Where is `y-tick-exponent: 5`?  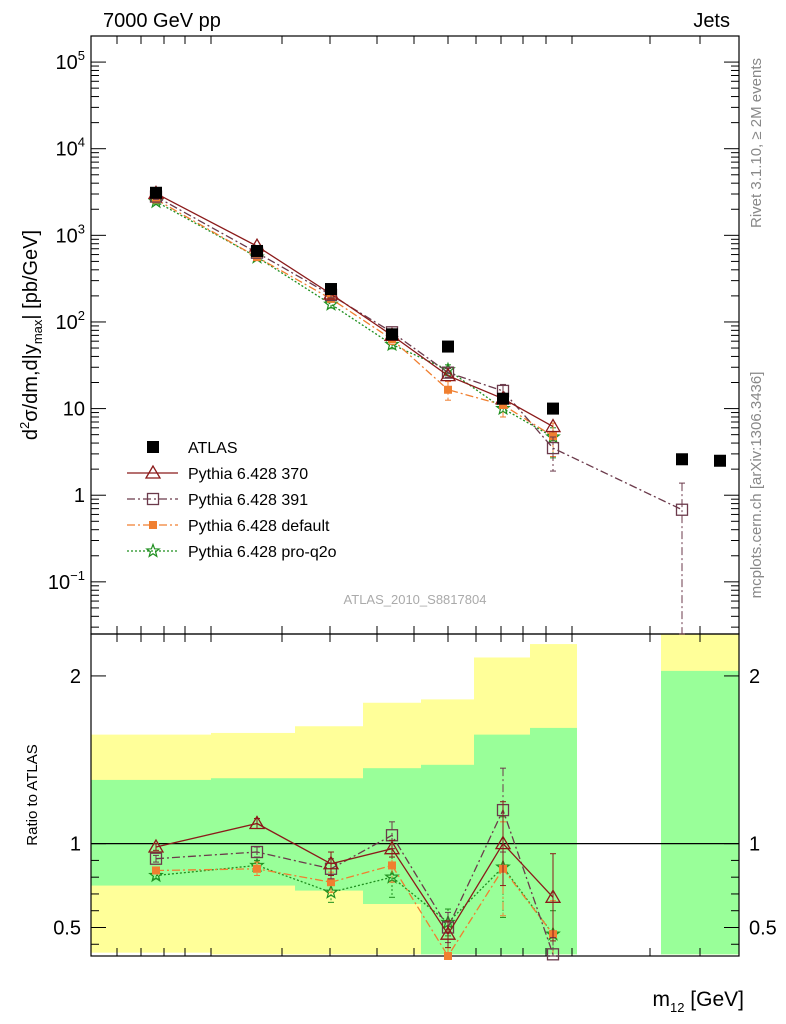
y-tick-exponent: 5 is located at coordinates (81, 55).